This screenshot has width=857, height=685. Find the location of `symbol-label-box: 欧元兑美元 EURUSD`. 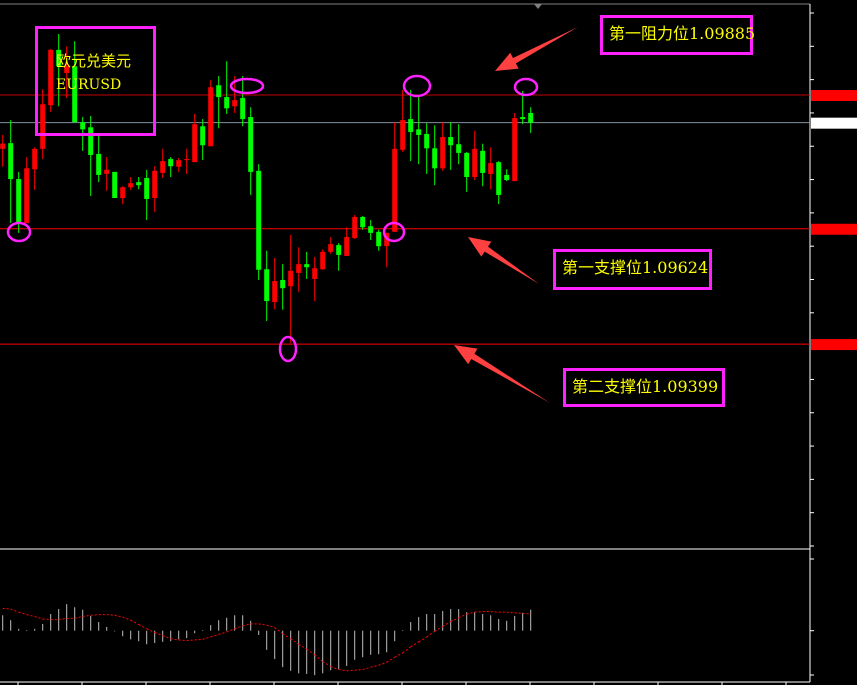

symbol-label-box: 欧元兑美元 EURUSD is located at coordinates (95, 81).